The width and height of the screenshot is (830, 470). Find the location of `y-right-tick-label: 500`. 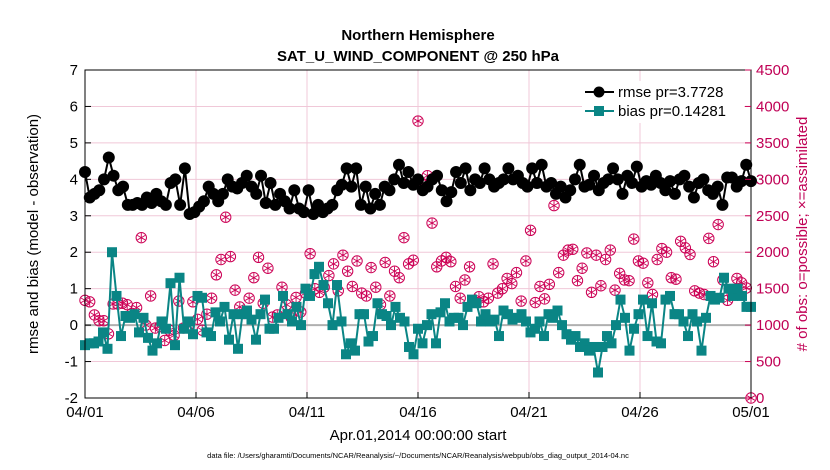

y-right-tick-label: 500 is located at coordinates (768, 362).